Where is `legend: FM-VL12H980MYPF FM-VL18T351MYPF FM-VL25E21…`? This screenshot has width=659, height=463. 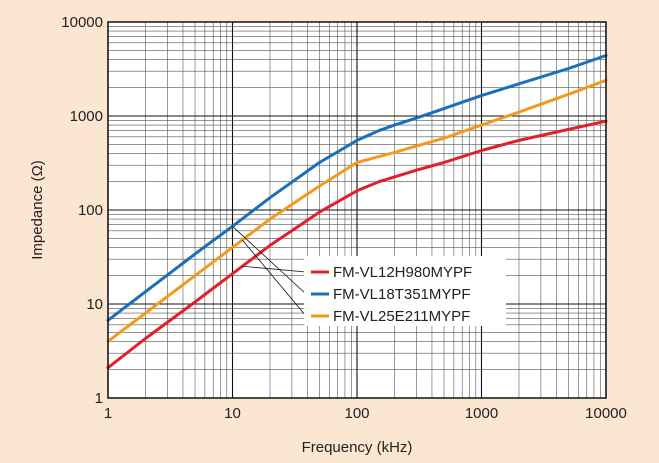
legend: FM-VL12H980MYPF FM-VL18T351MYPF FM-VL25E21… is located at coordinates (405, 291).